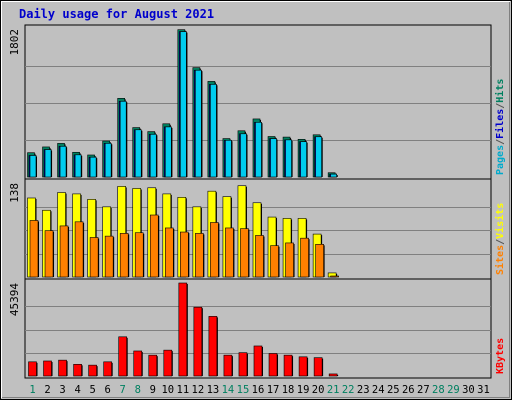  Describe the element at coordinates (138, 390) in the screenshot. I see `day-tick-label: 8` at that location.